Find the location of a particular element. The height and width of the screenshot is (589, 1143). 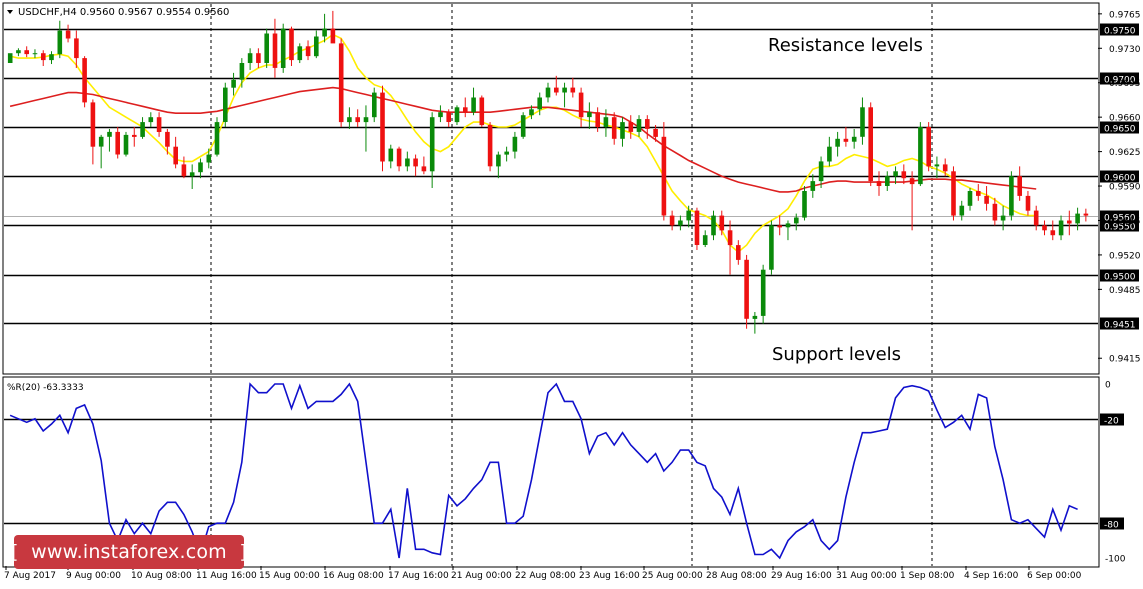

time-label-12: 29 Aug 16:00 is located at coordinates (801, 576).